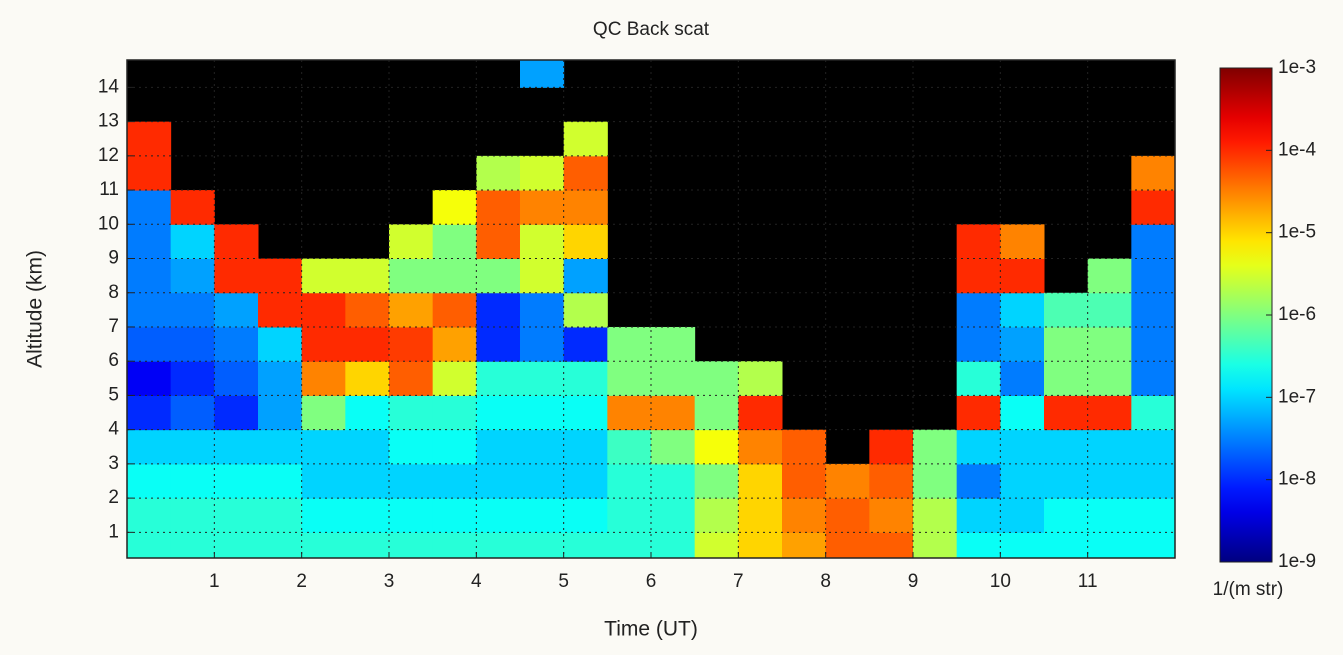 The height and width of the screenshot is (655, 1343). Describe the element at coordinates (1297, 232) in the screenshot. I see `colorbar-tick-label: 1e-5` at that location.